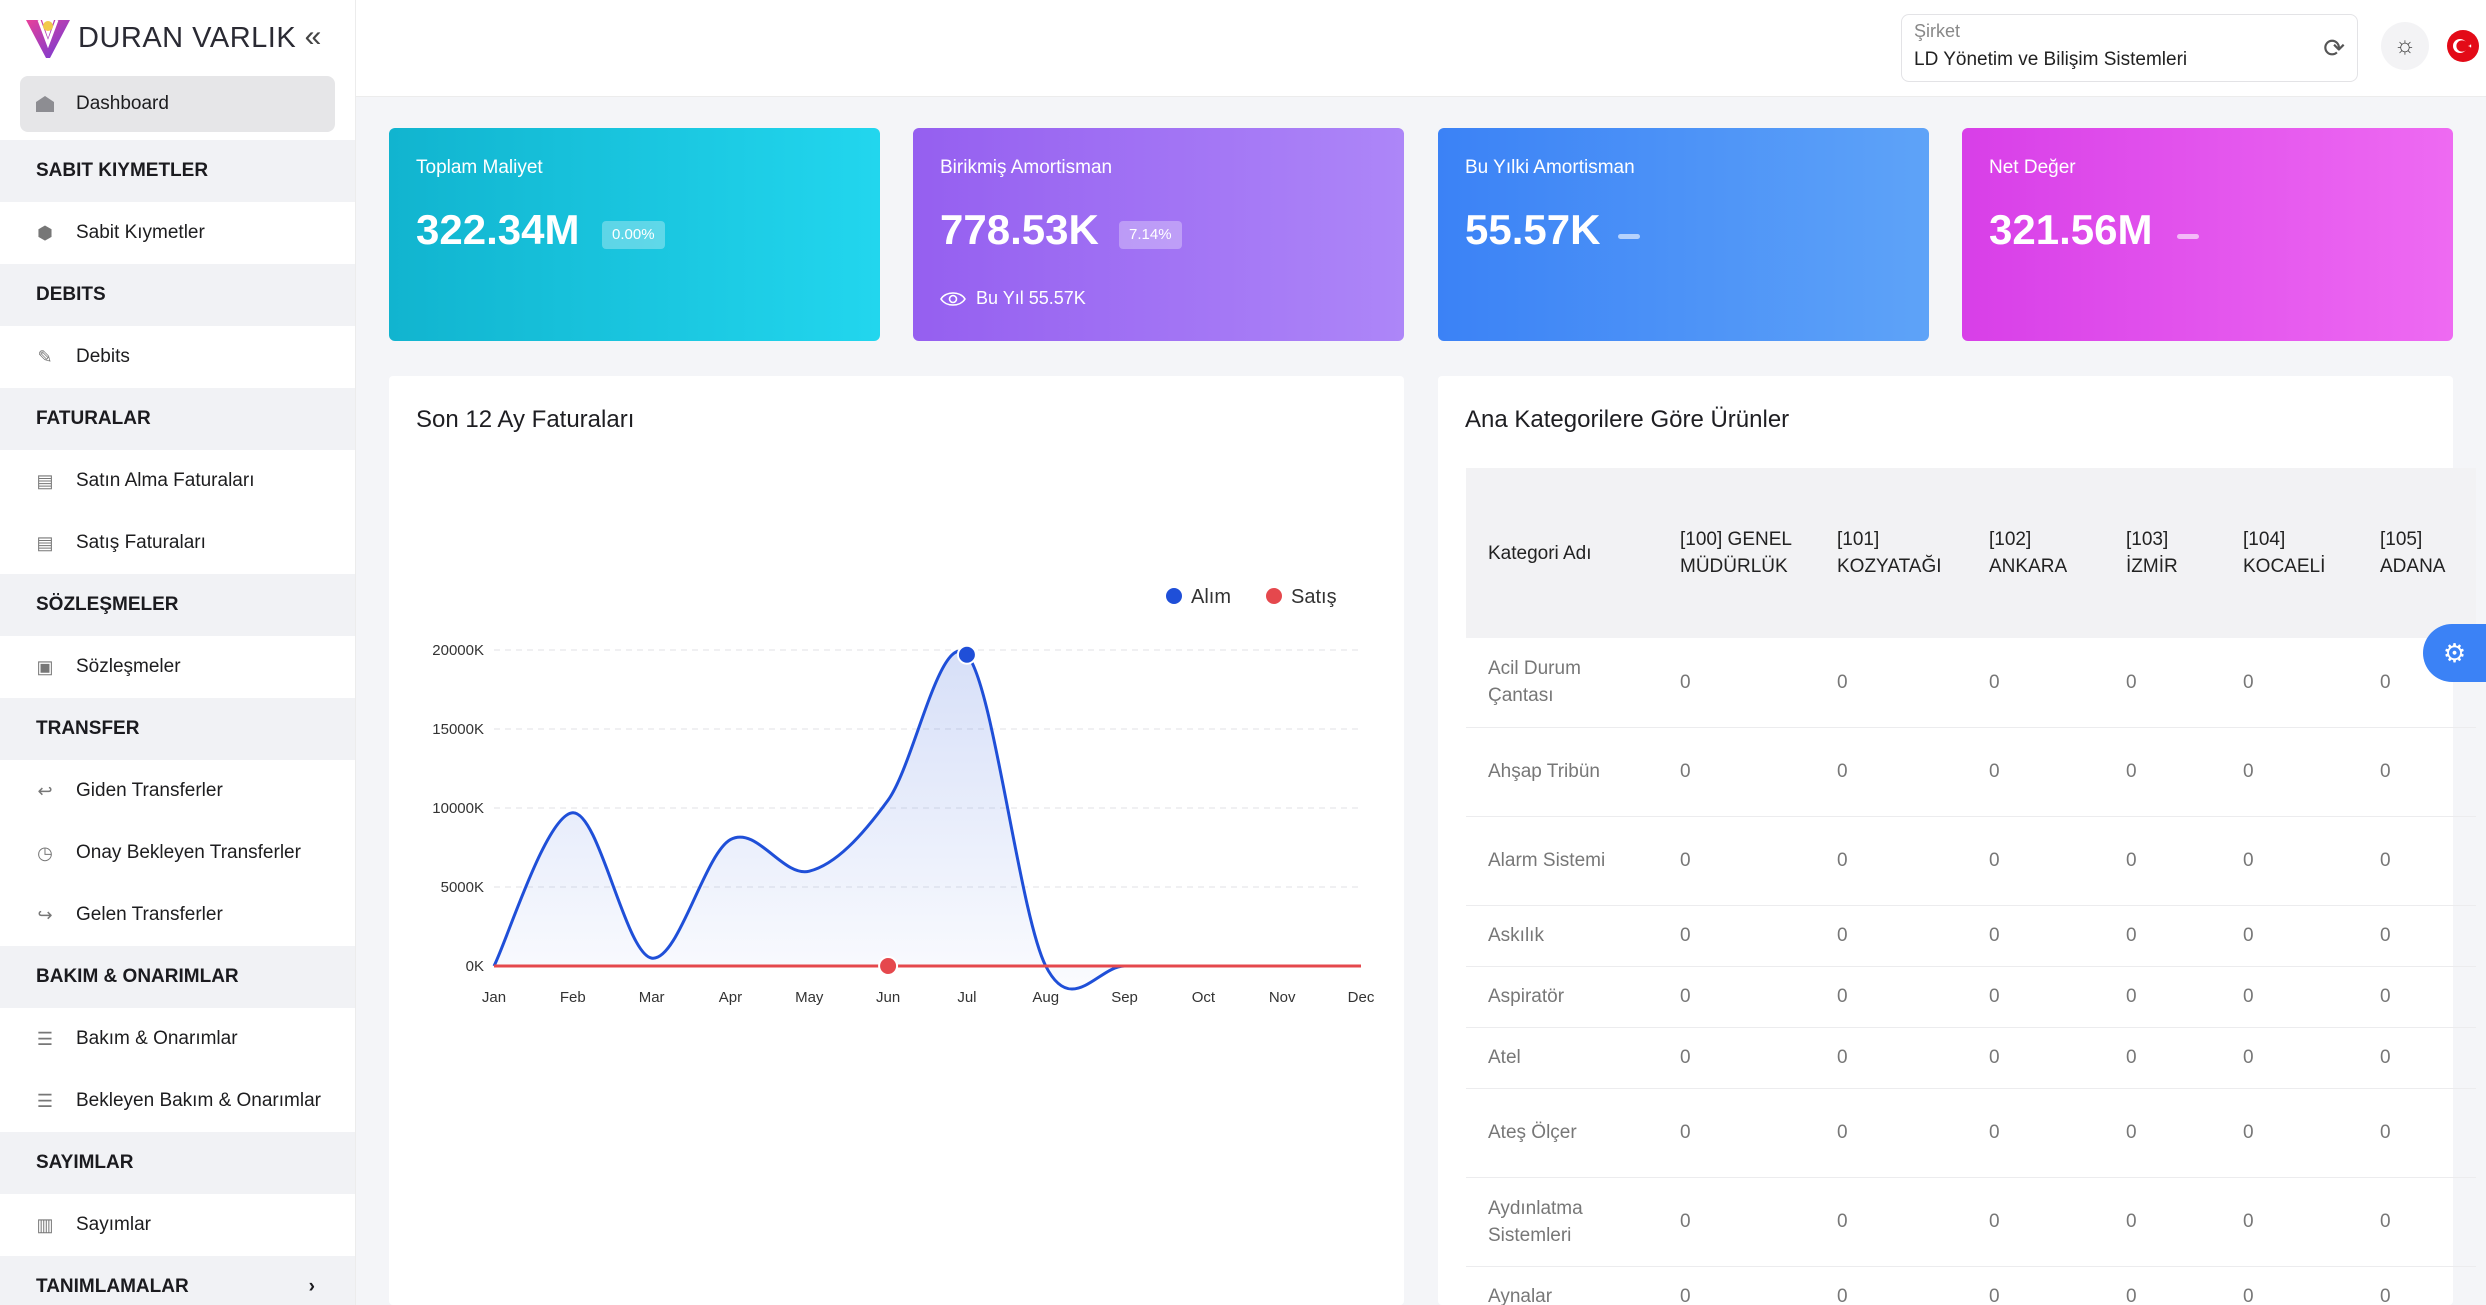  Describe the element at coordinates (1891, 553) in the screenshot. I see `table-header-cell: [101] KOZYATAĞI` at that location.